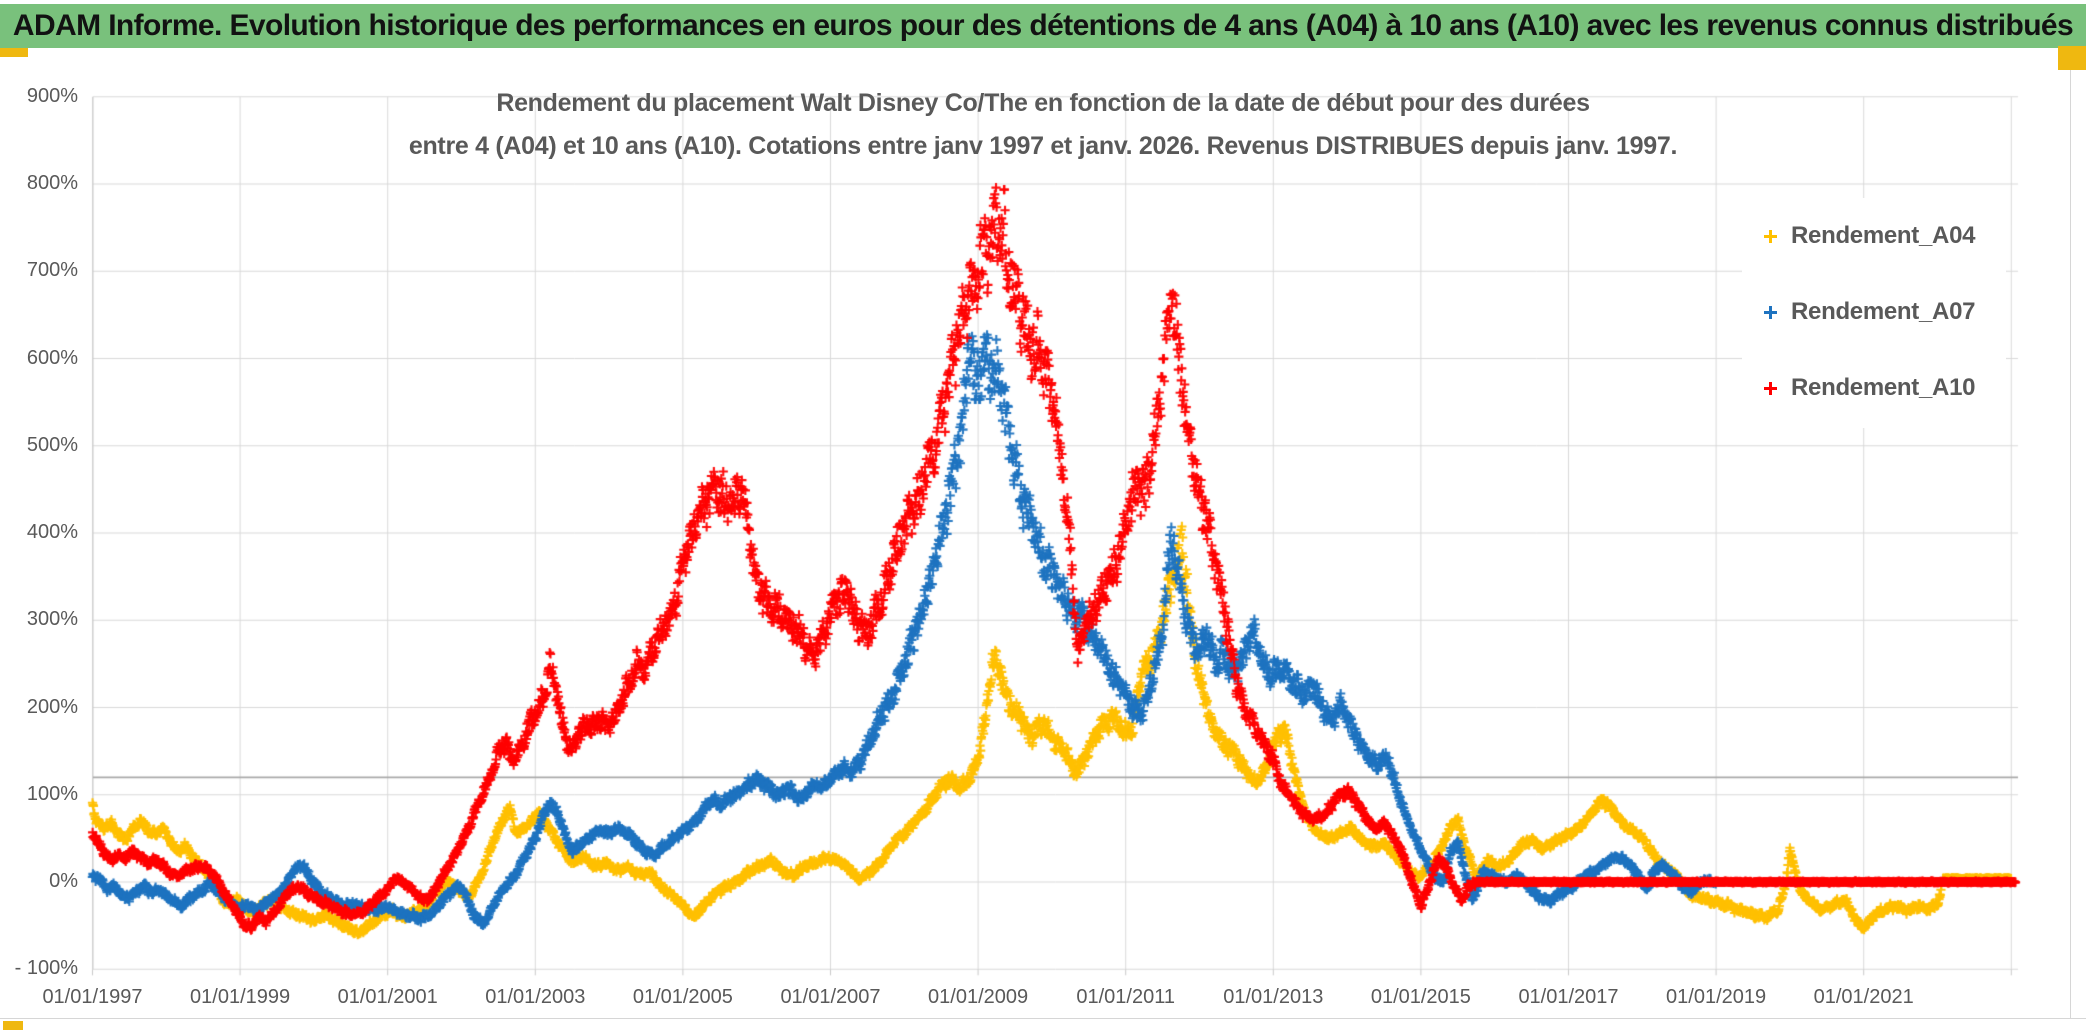 The height and width of the screenshot is (1033, 2086). What do you see at coordinates (52, 270) in the screenshot?
I see `y-axis-tick-label: 700%` at bounding box center [52, 270].